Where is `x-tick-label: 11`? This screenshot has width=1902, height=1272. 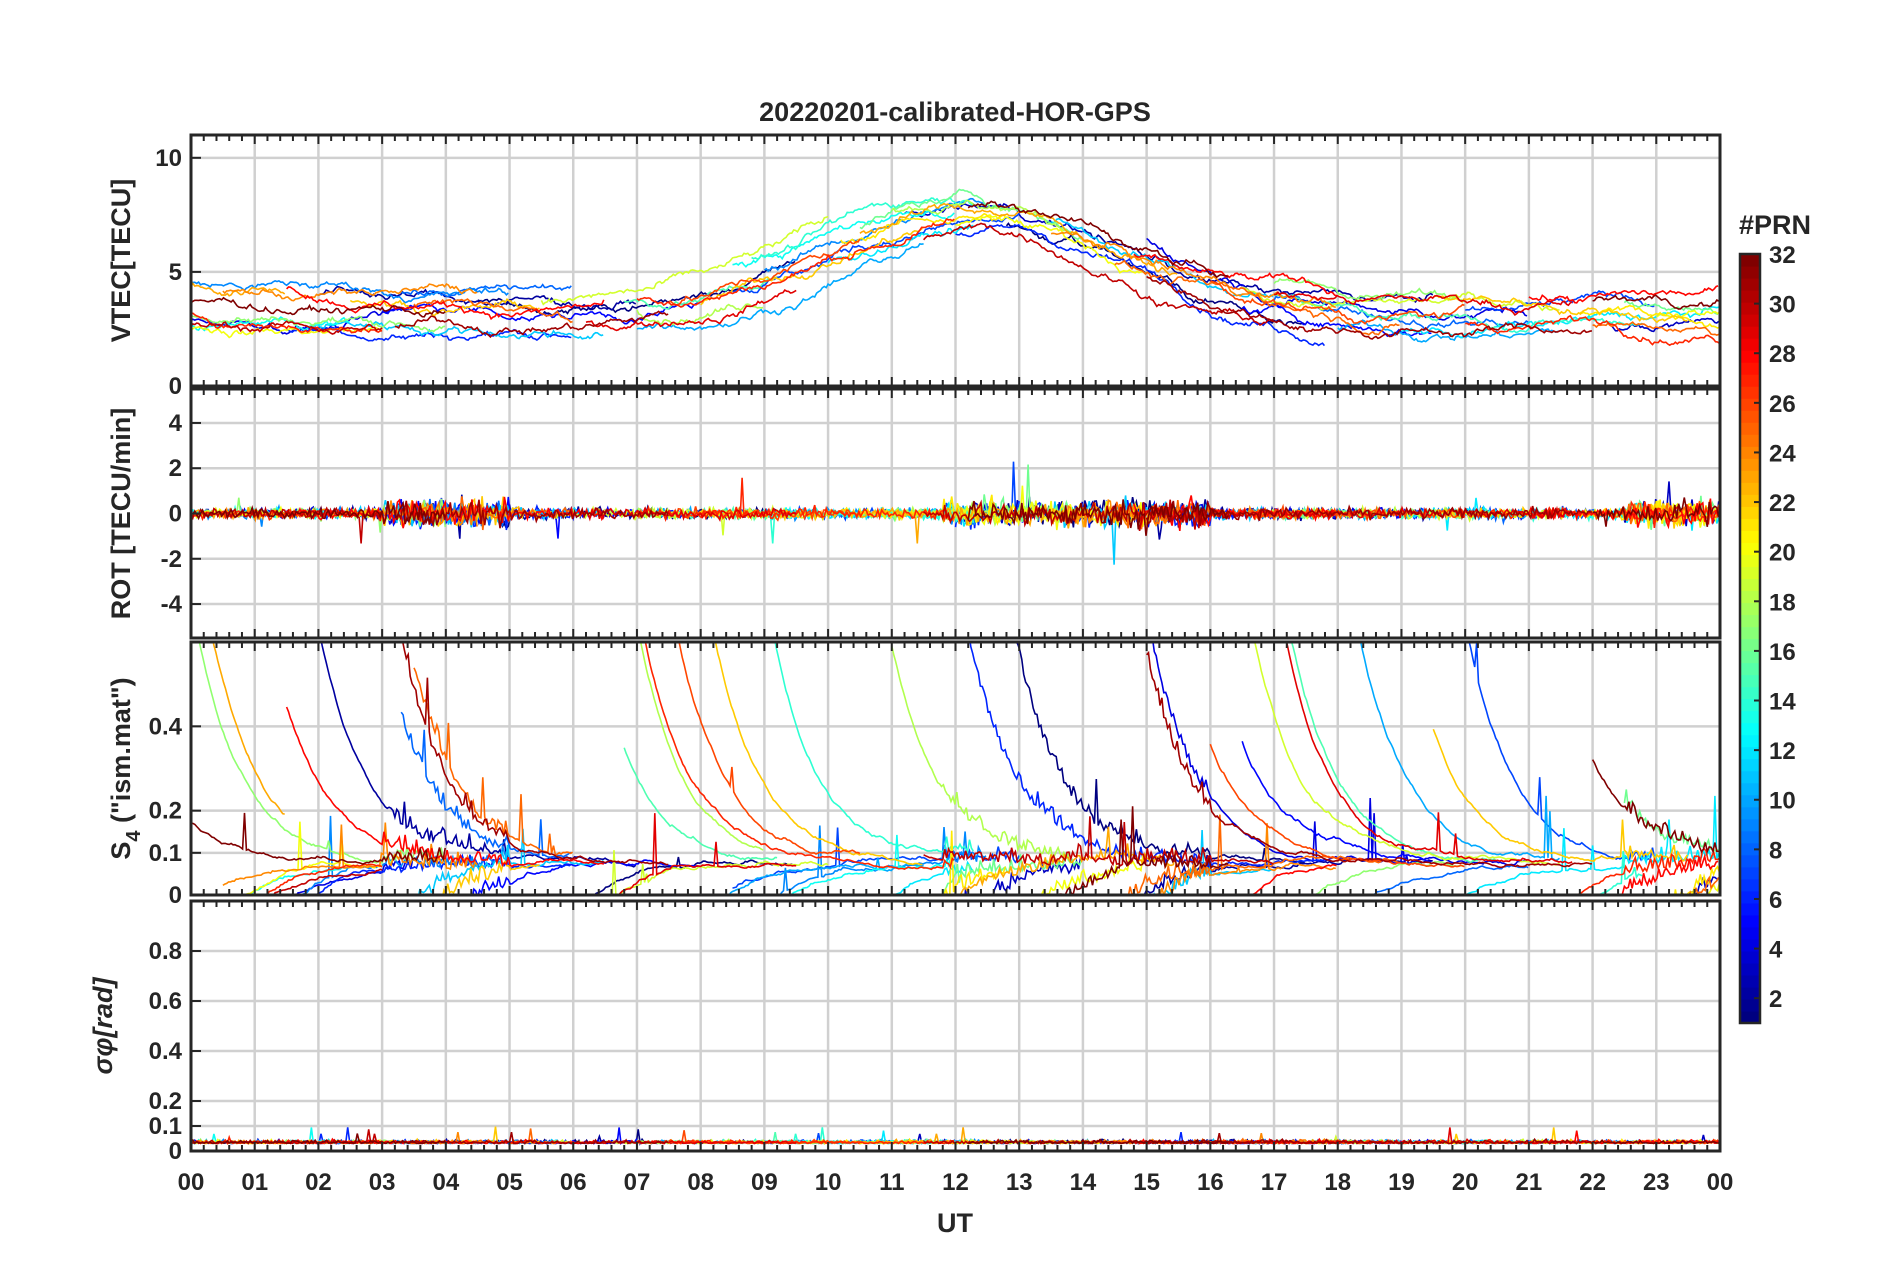 x-tick-label: 11 is located at coordinates (891, 1182).